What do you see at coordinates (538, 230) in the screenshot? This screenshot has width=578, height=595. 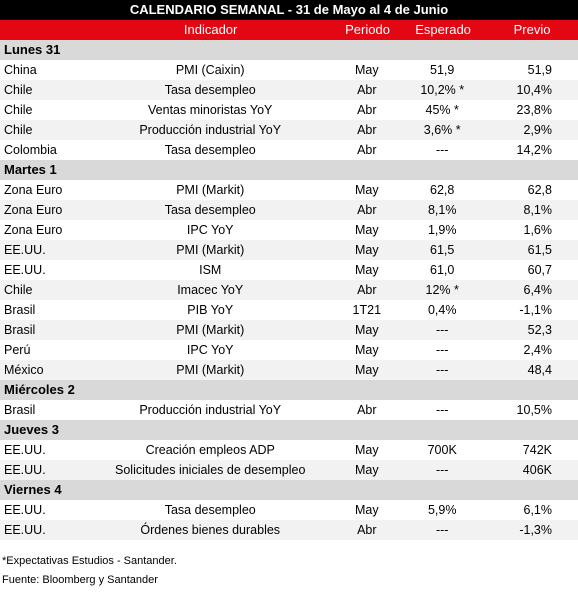 I see `previous-cell: 1,6%` at bounding box center [538, 230].